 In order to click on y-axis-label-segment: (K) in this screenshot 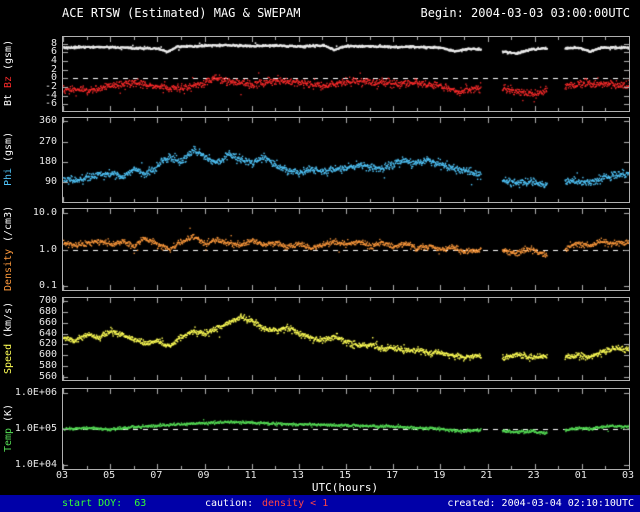, I will do `click(8, 412)`.